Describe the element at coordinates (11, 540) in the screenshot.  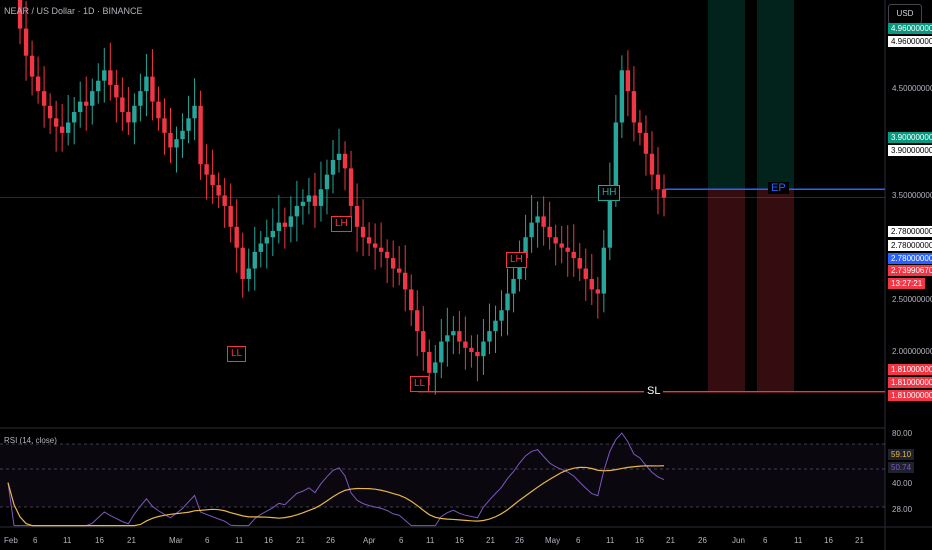
I see `time-tick: Feb` at that location.